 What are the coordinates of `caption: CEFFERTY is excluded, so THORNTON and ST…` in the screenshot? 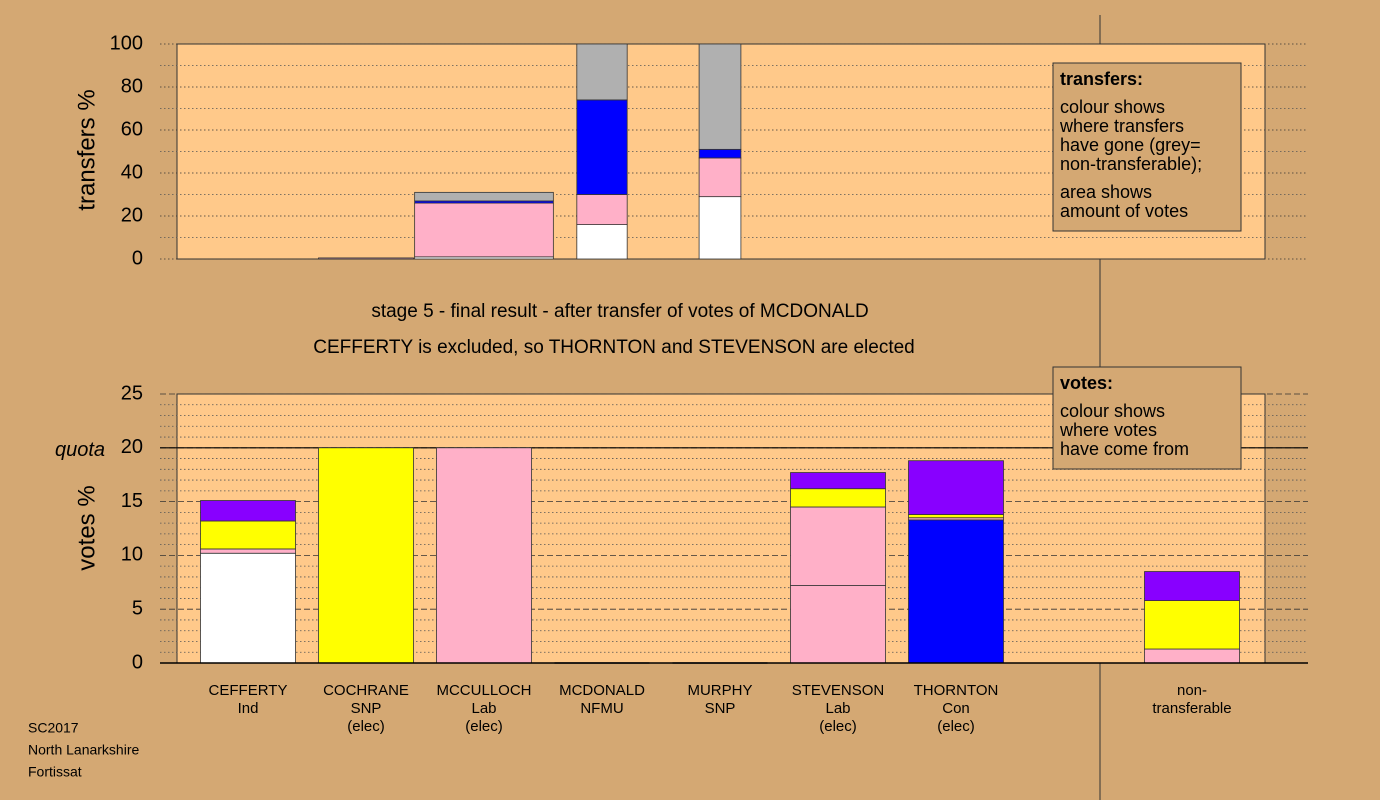 It's located at (614, 347).